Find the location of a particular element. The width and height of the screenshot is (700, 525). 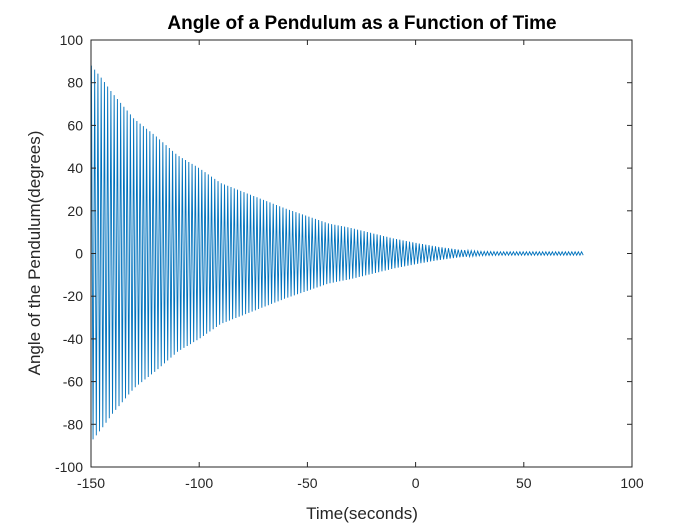

y-tick-label: 100 is located at coordinates (72, 40).